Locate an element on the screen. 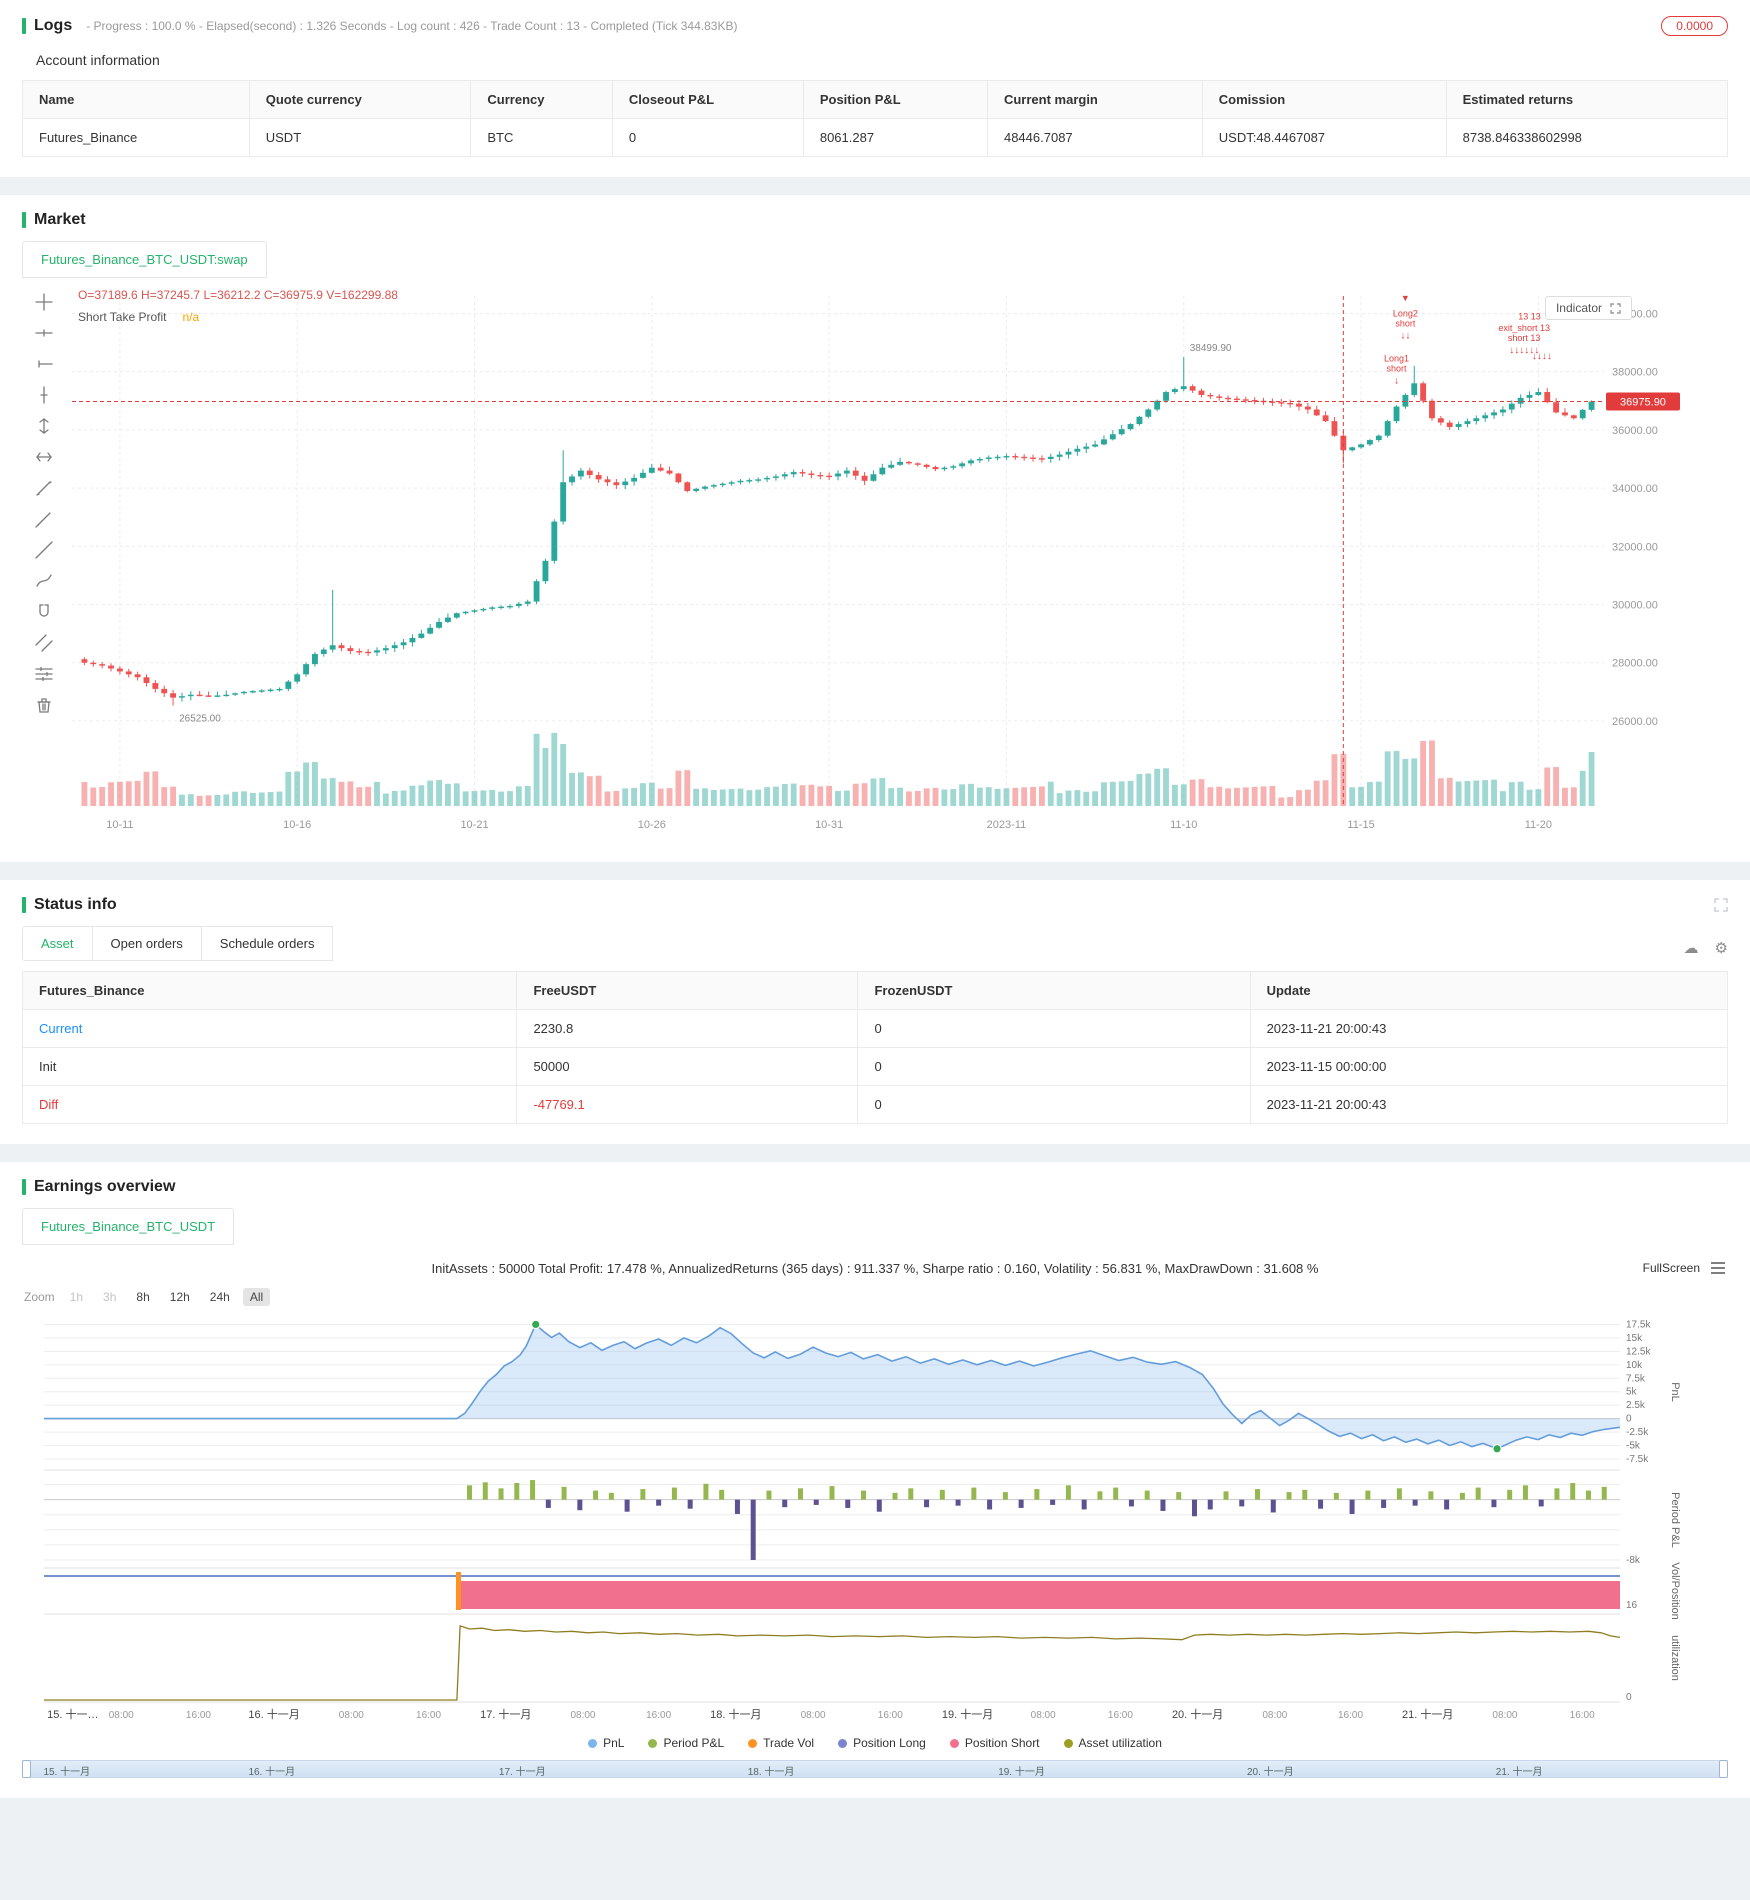  parallel-channel-tool-icon is located at coordinates (44, 643).